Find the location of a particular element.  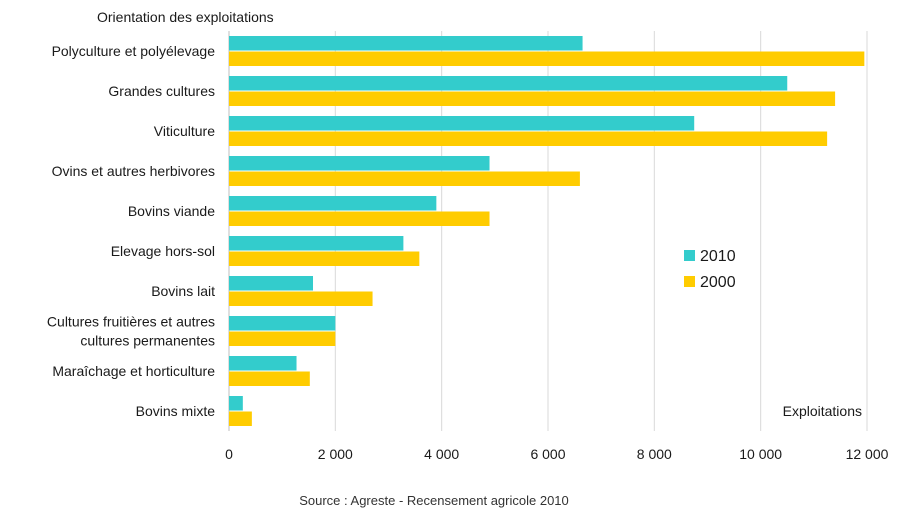

x-tick-label: 2 000 is located at coordinates (335, 454).